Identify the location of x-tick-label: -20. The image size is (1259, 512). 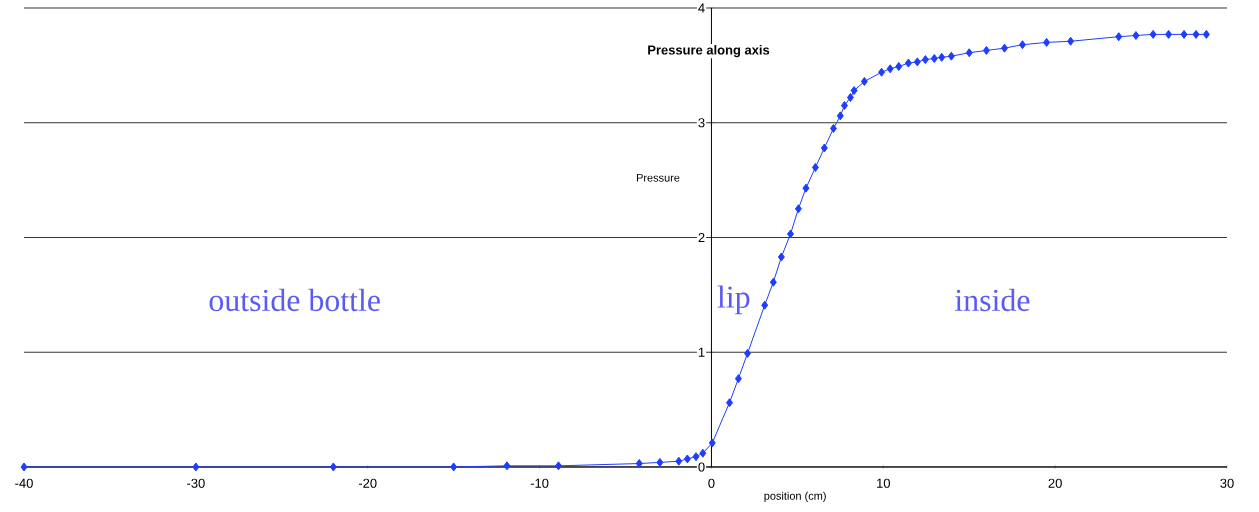
(367, 483).